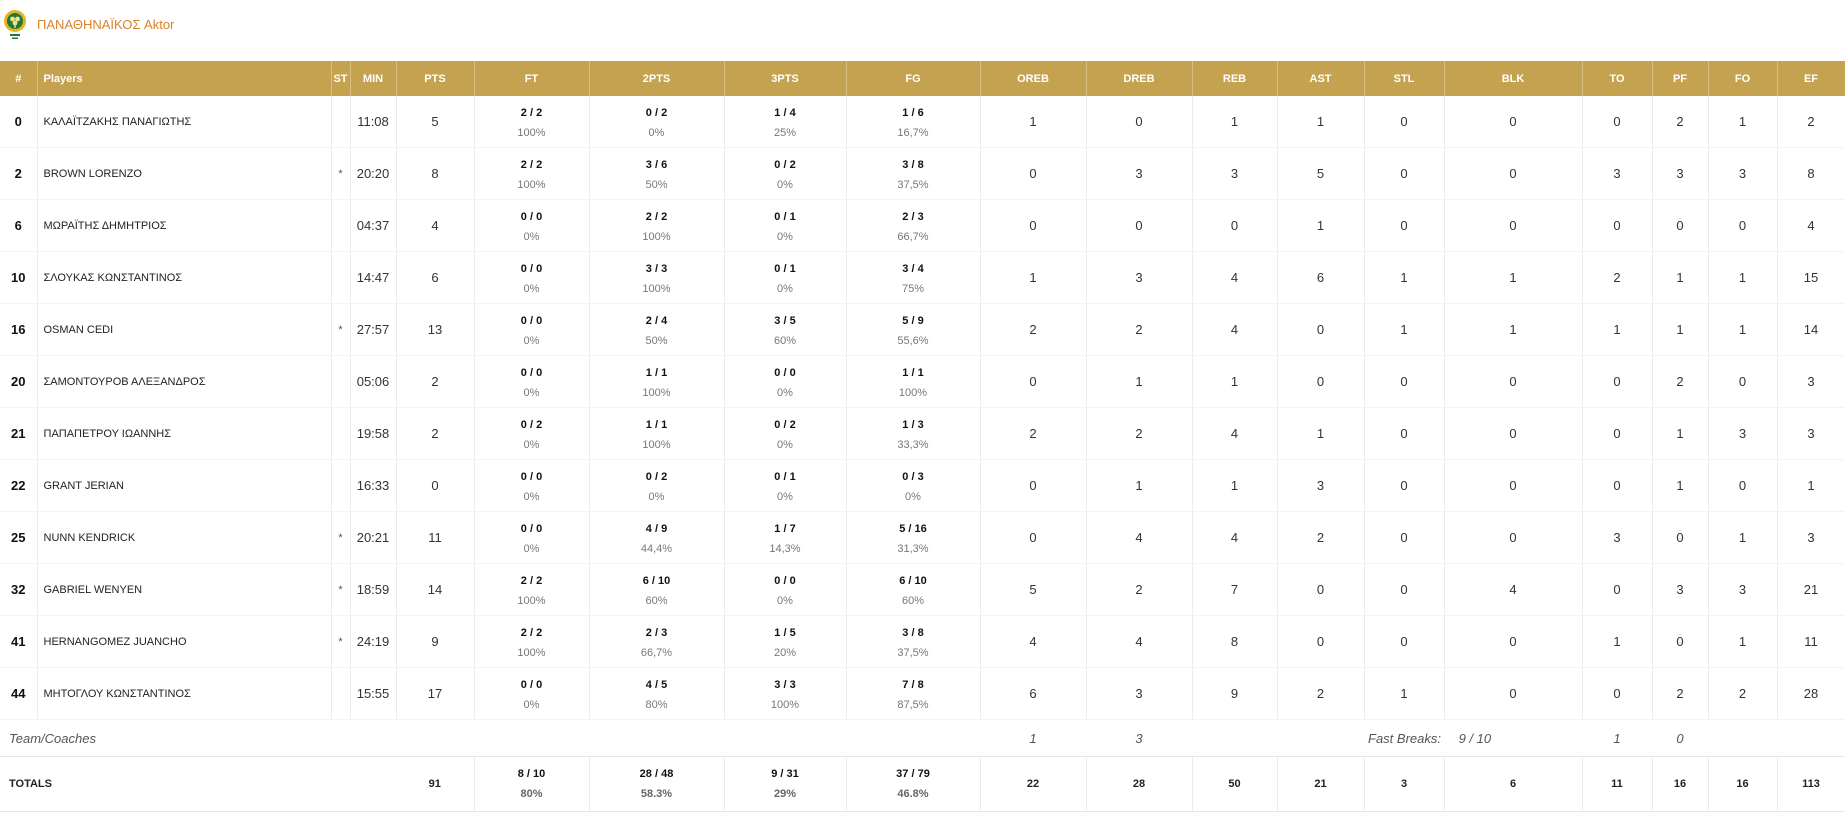 The height and width of the screenshot is (813, 1845). I want to click on col-header-pf: PF, so click(1680, 78).